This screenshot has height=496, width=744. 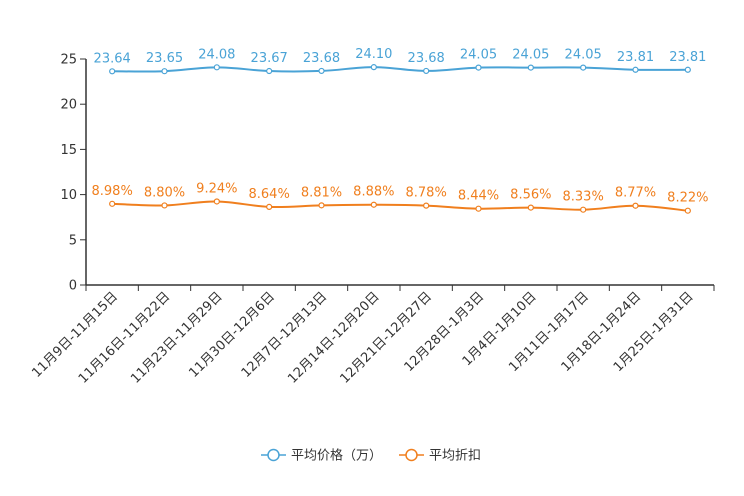 What do you see at coordinates (112, 58) in the screenshot?
I see `data-label: 23.64` at bounding box center [112, 58].